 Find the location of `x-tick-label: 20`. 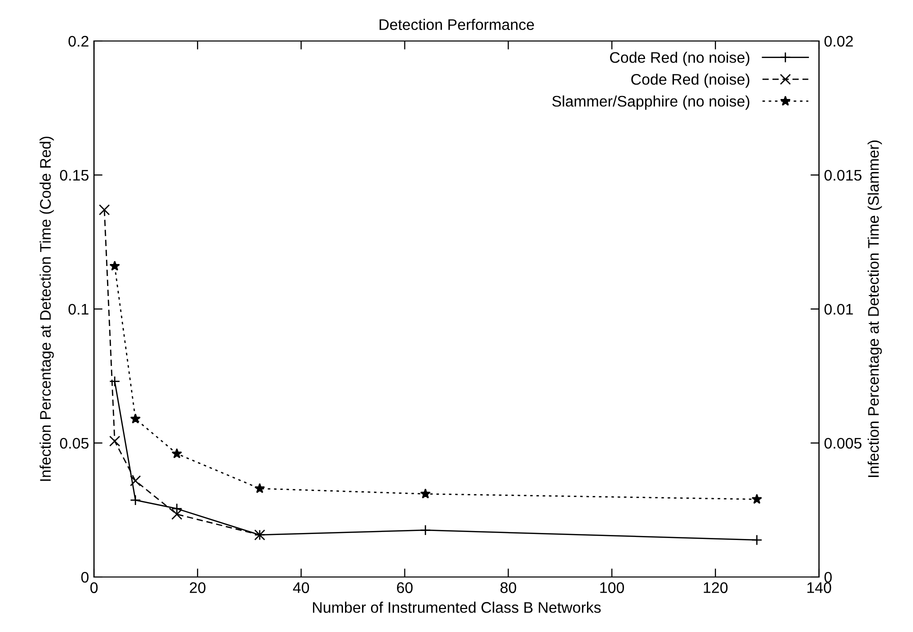

x-tick-label: 20 is located at coordinates (198, 588).